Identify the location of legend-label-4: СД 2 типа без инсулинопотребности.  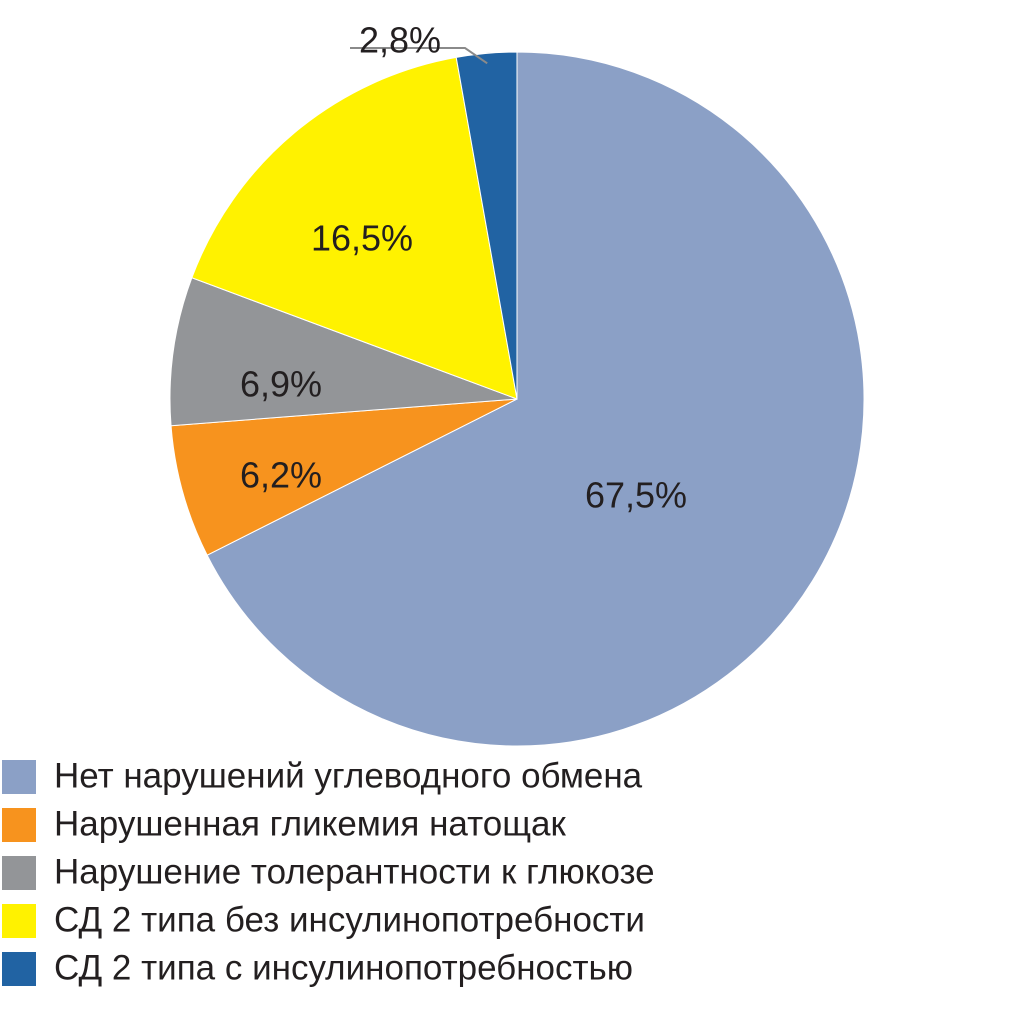
(349, 919).